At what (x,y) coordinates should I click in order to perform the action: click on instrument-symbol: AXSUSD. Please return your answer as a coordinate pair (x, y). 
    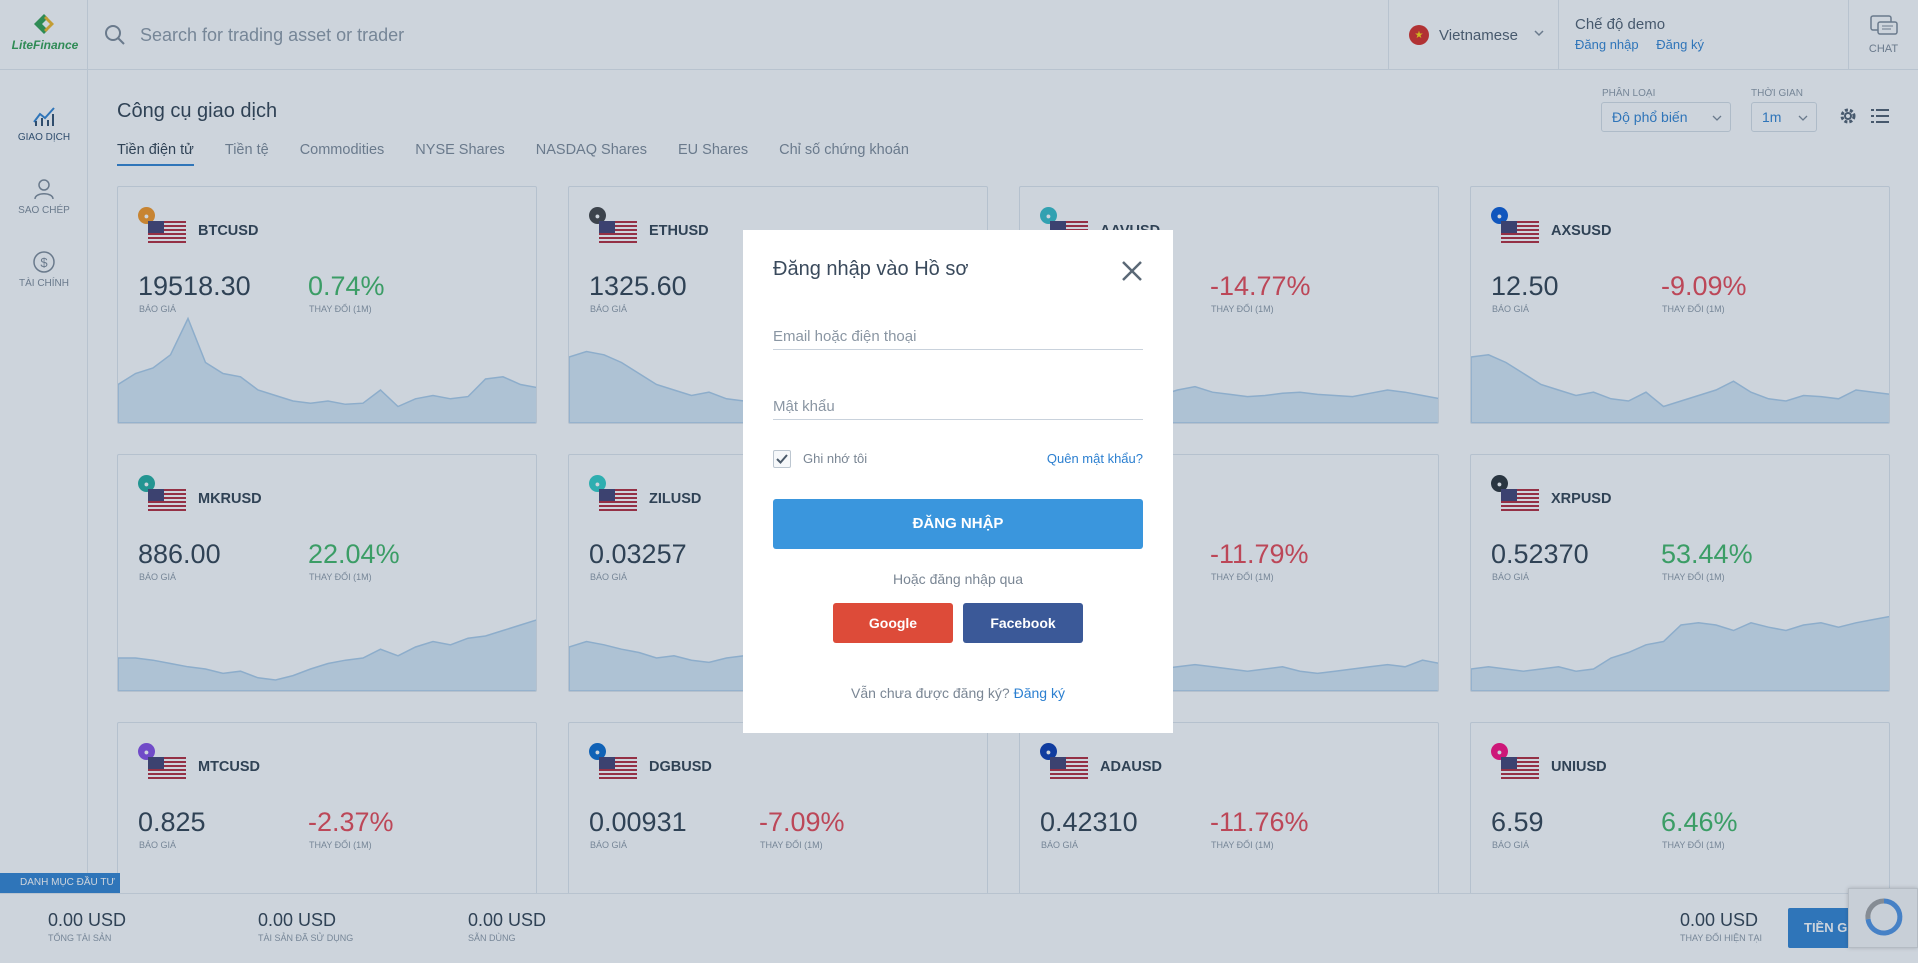
    Looking at the image, I should click on (1581, 231).